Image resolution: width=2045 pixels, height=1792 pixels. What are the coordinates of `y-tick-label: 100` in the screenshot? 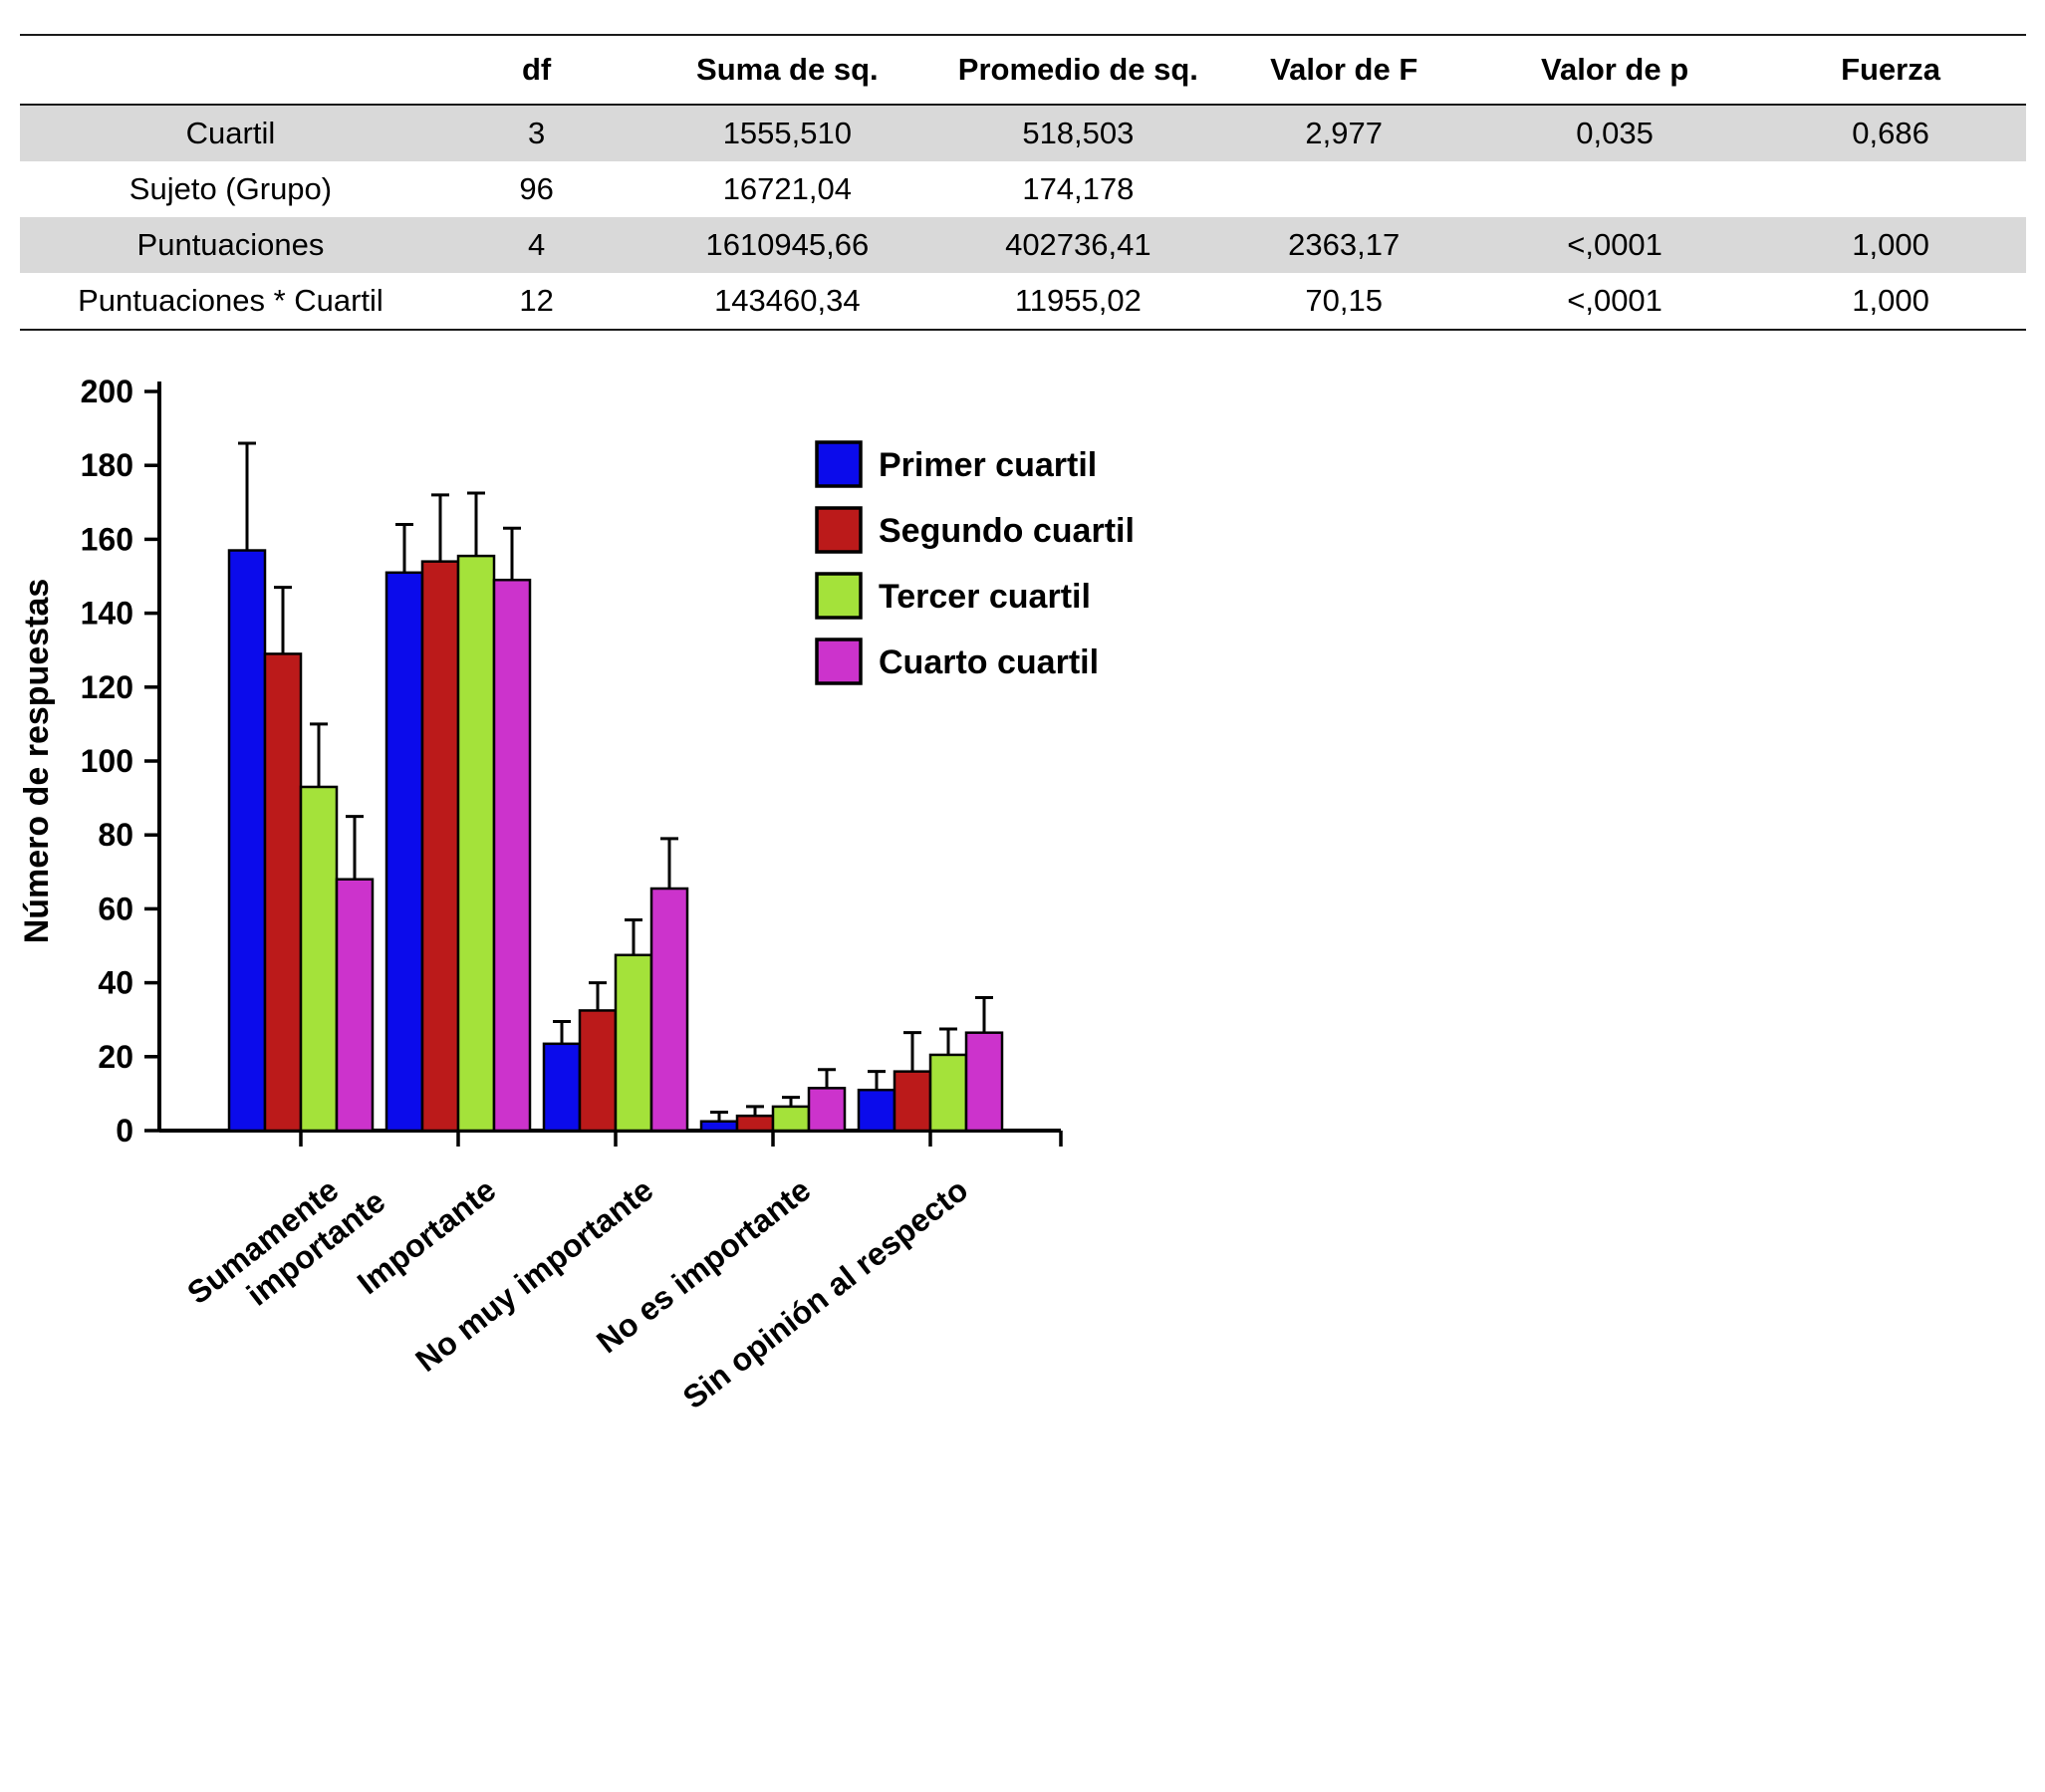 It's located at (107, 761).